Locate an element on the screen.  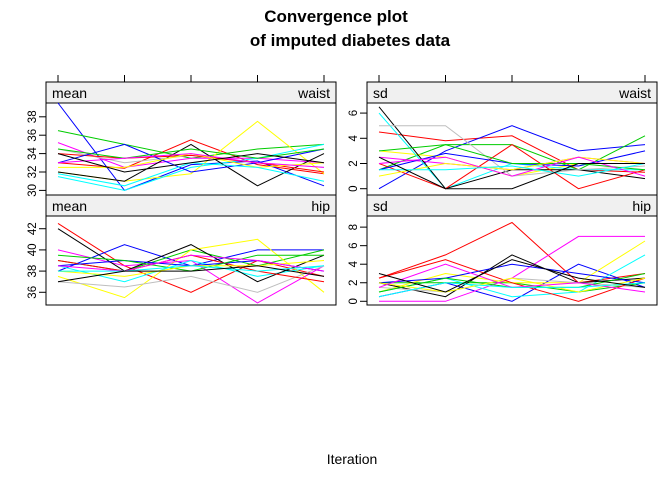
y-axis-tick-label: 42 is located at coordinates (33, 228).